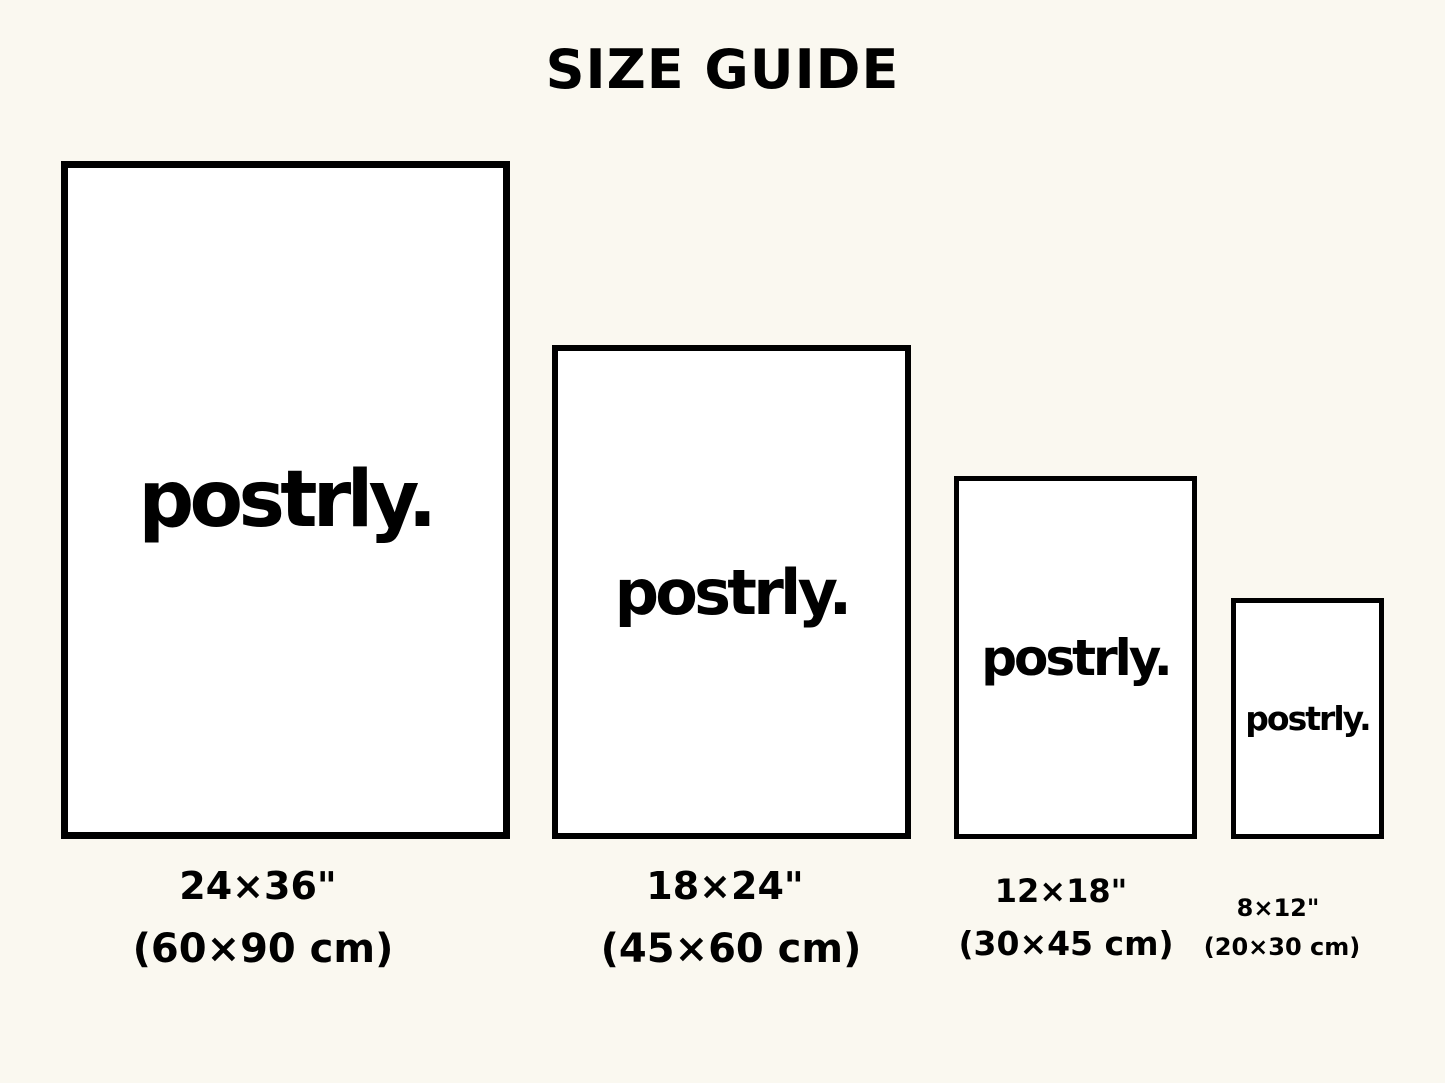  Describe the element at coordinates (722, 69) in the screenshot. I see `page-title: SIZE GUIDE` at that location.